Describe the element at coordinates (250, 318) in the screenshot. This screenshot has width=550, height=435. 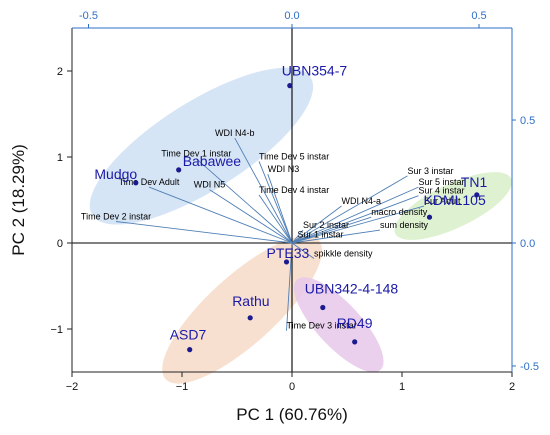
I see `point-rathu` at that location.